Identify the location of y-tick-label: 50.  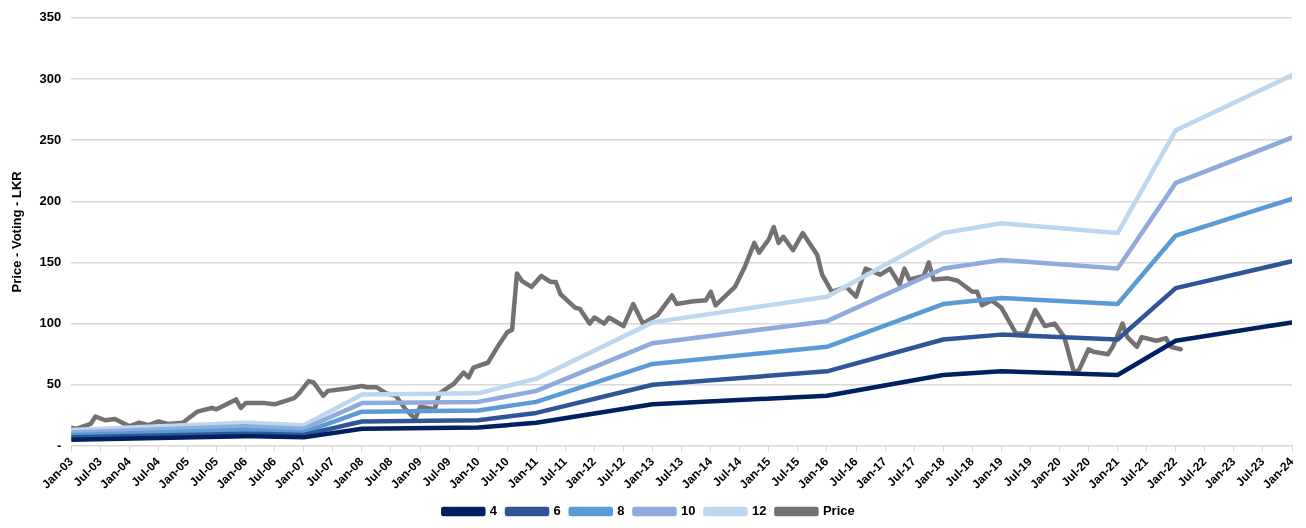
(54, 384).